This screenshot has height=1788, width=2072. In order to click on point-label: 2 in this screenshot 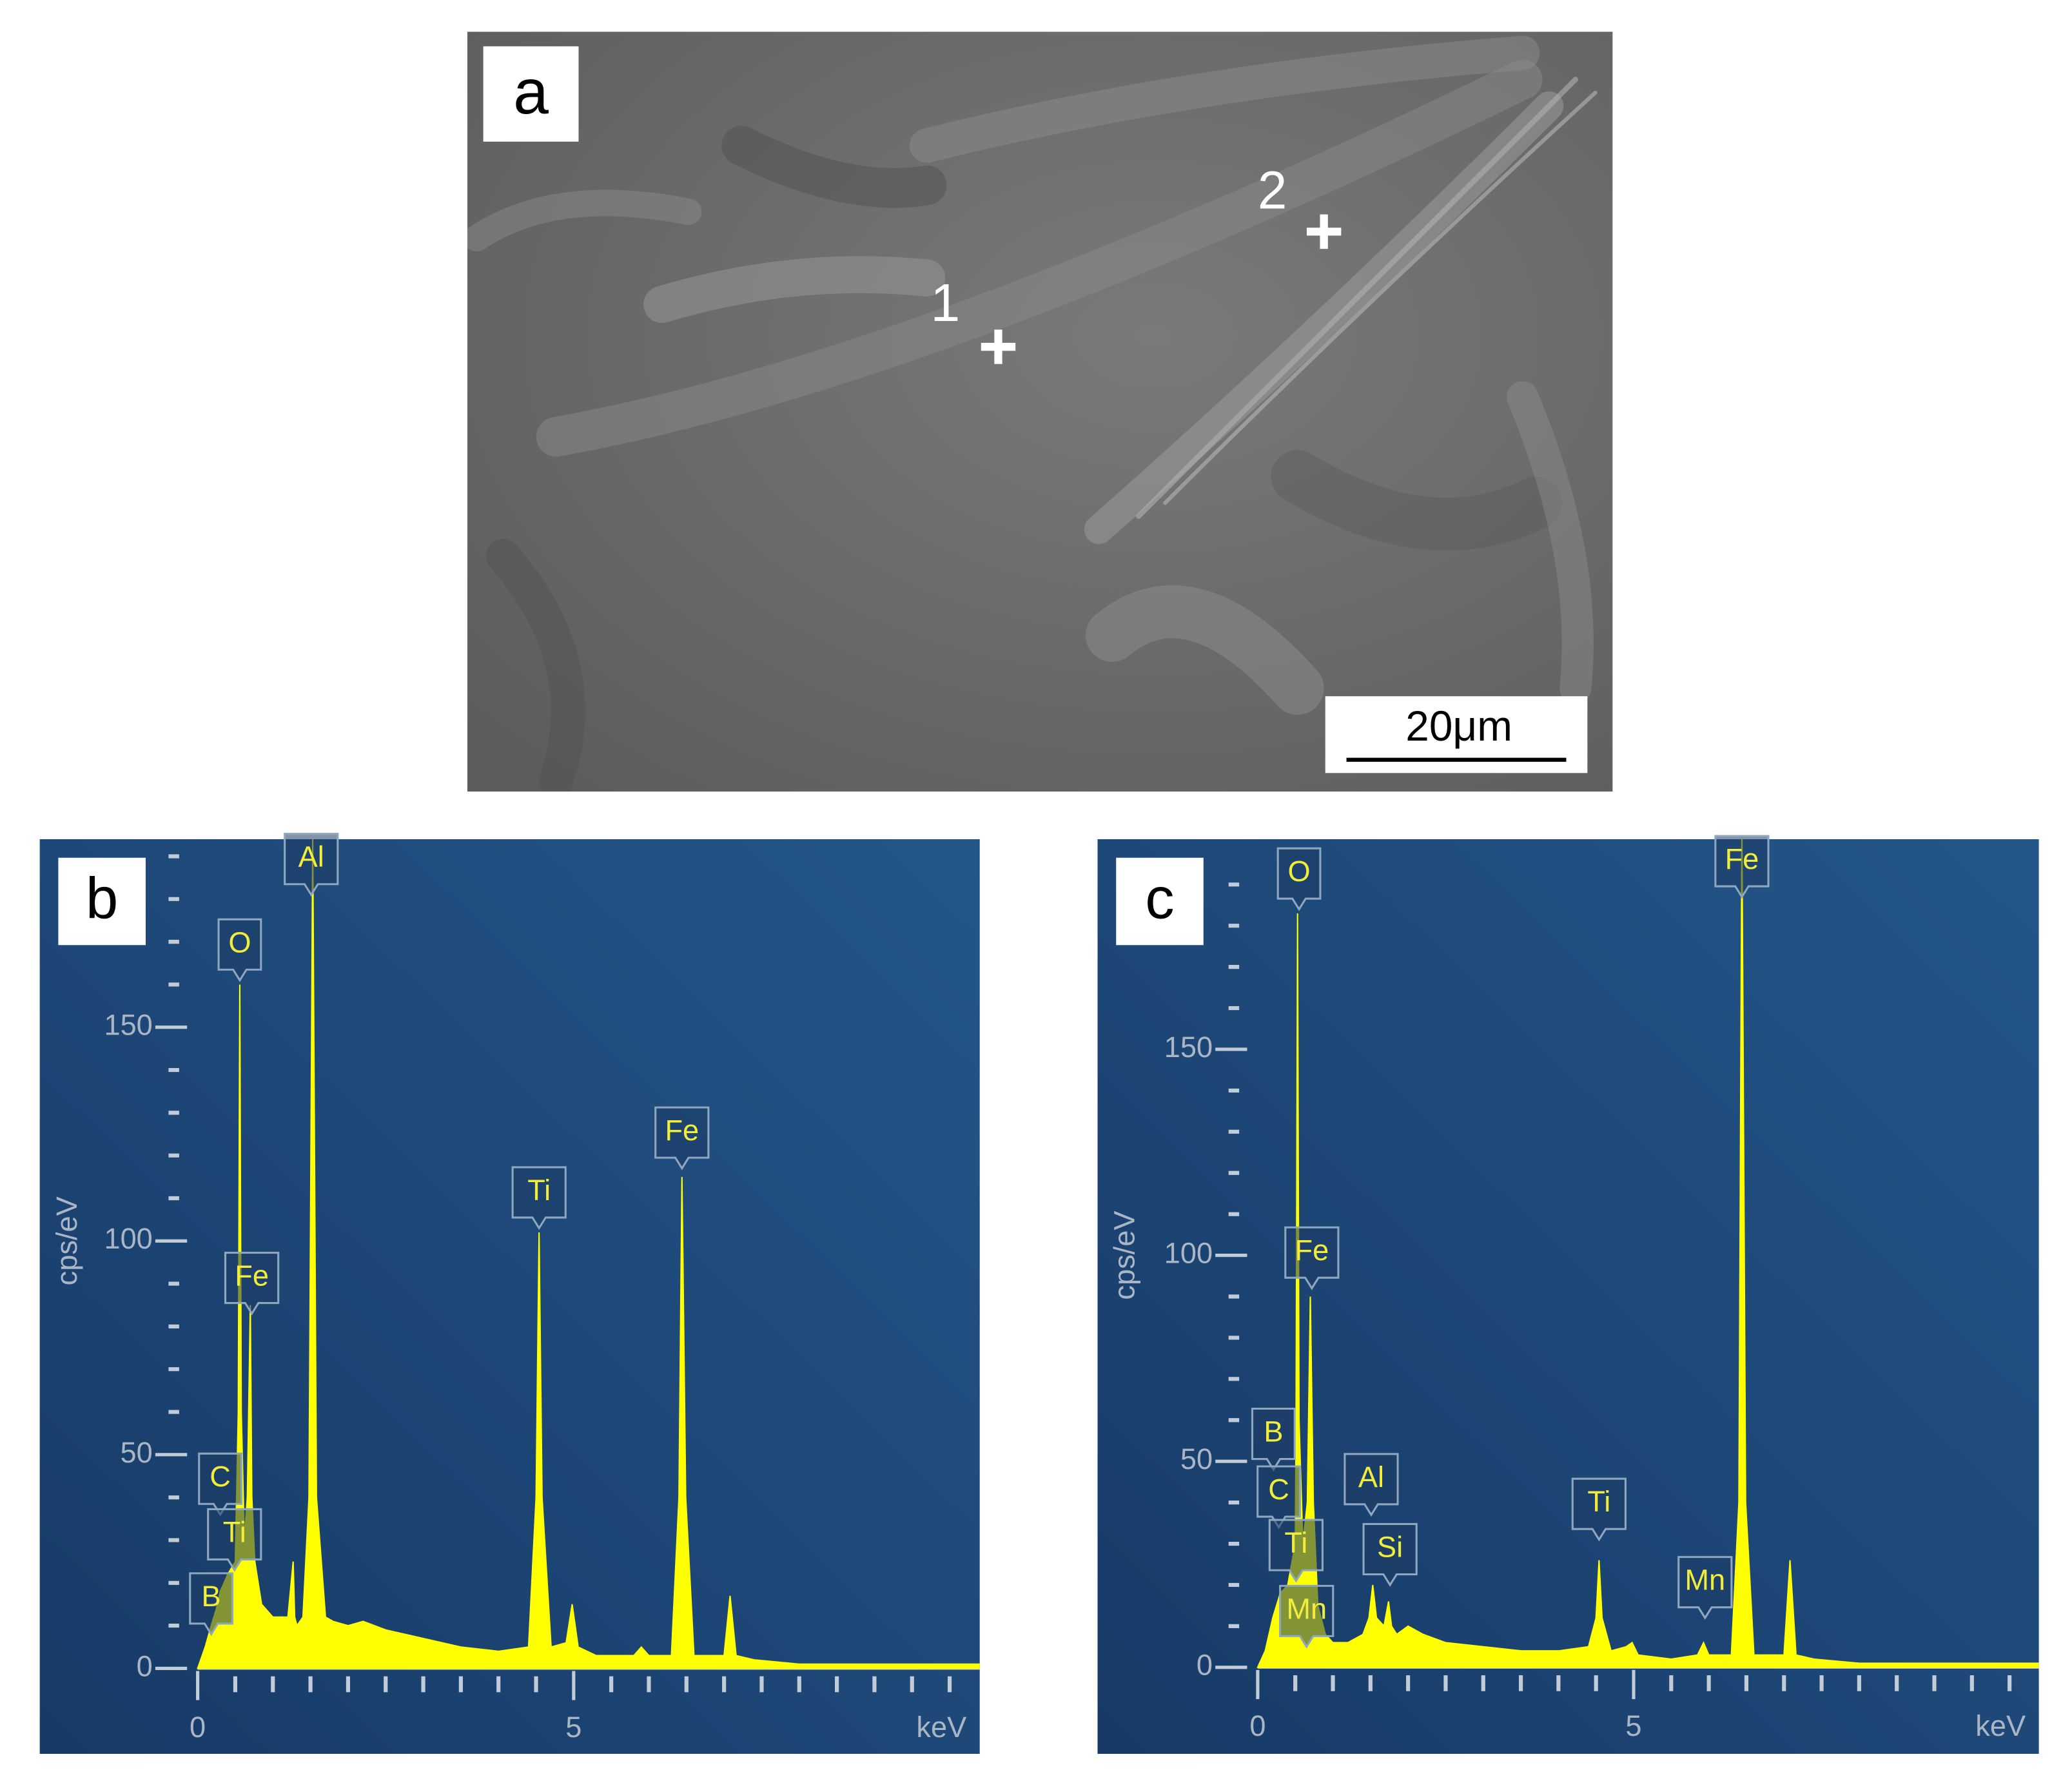, I will do `click(1273, 191)`.